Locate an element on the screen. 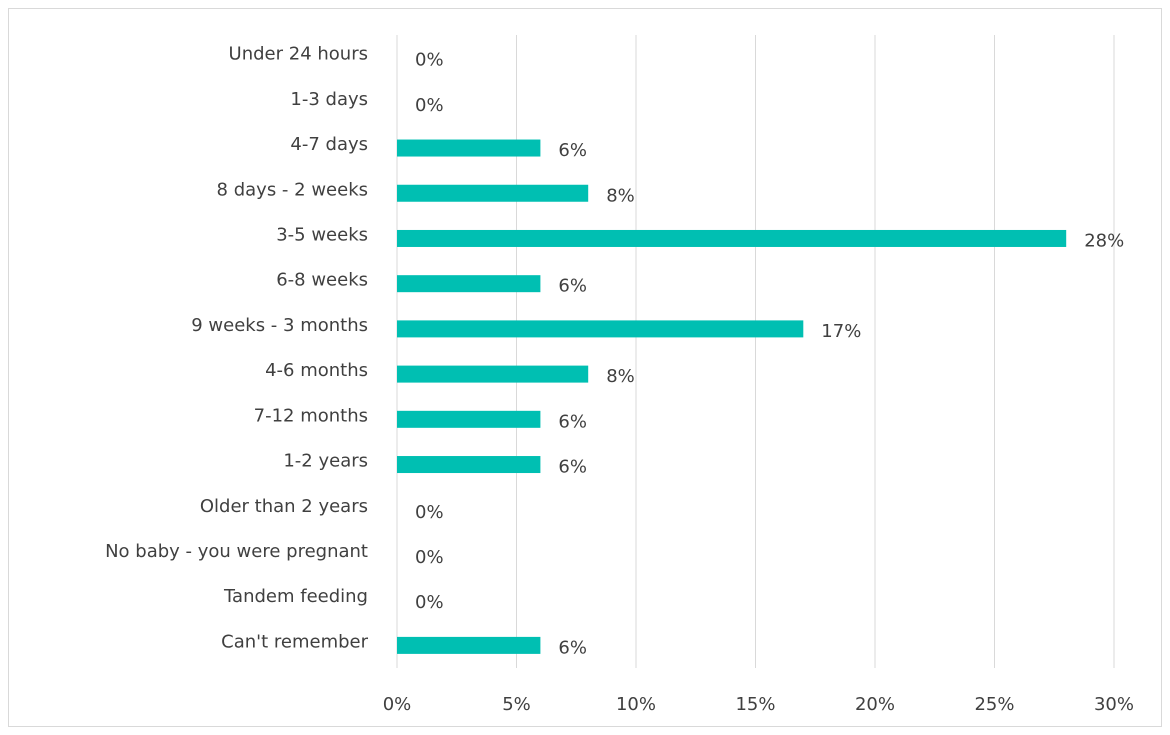 This screenshot has height=735, width=1170. y-tick-label: 7-12 months is located at coordinates (311, 415).